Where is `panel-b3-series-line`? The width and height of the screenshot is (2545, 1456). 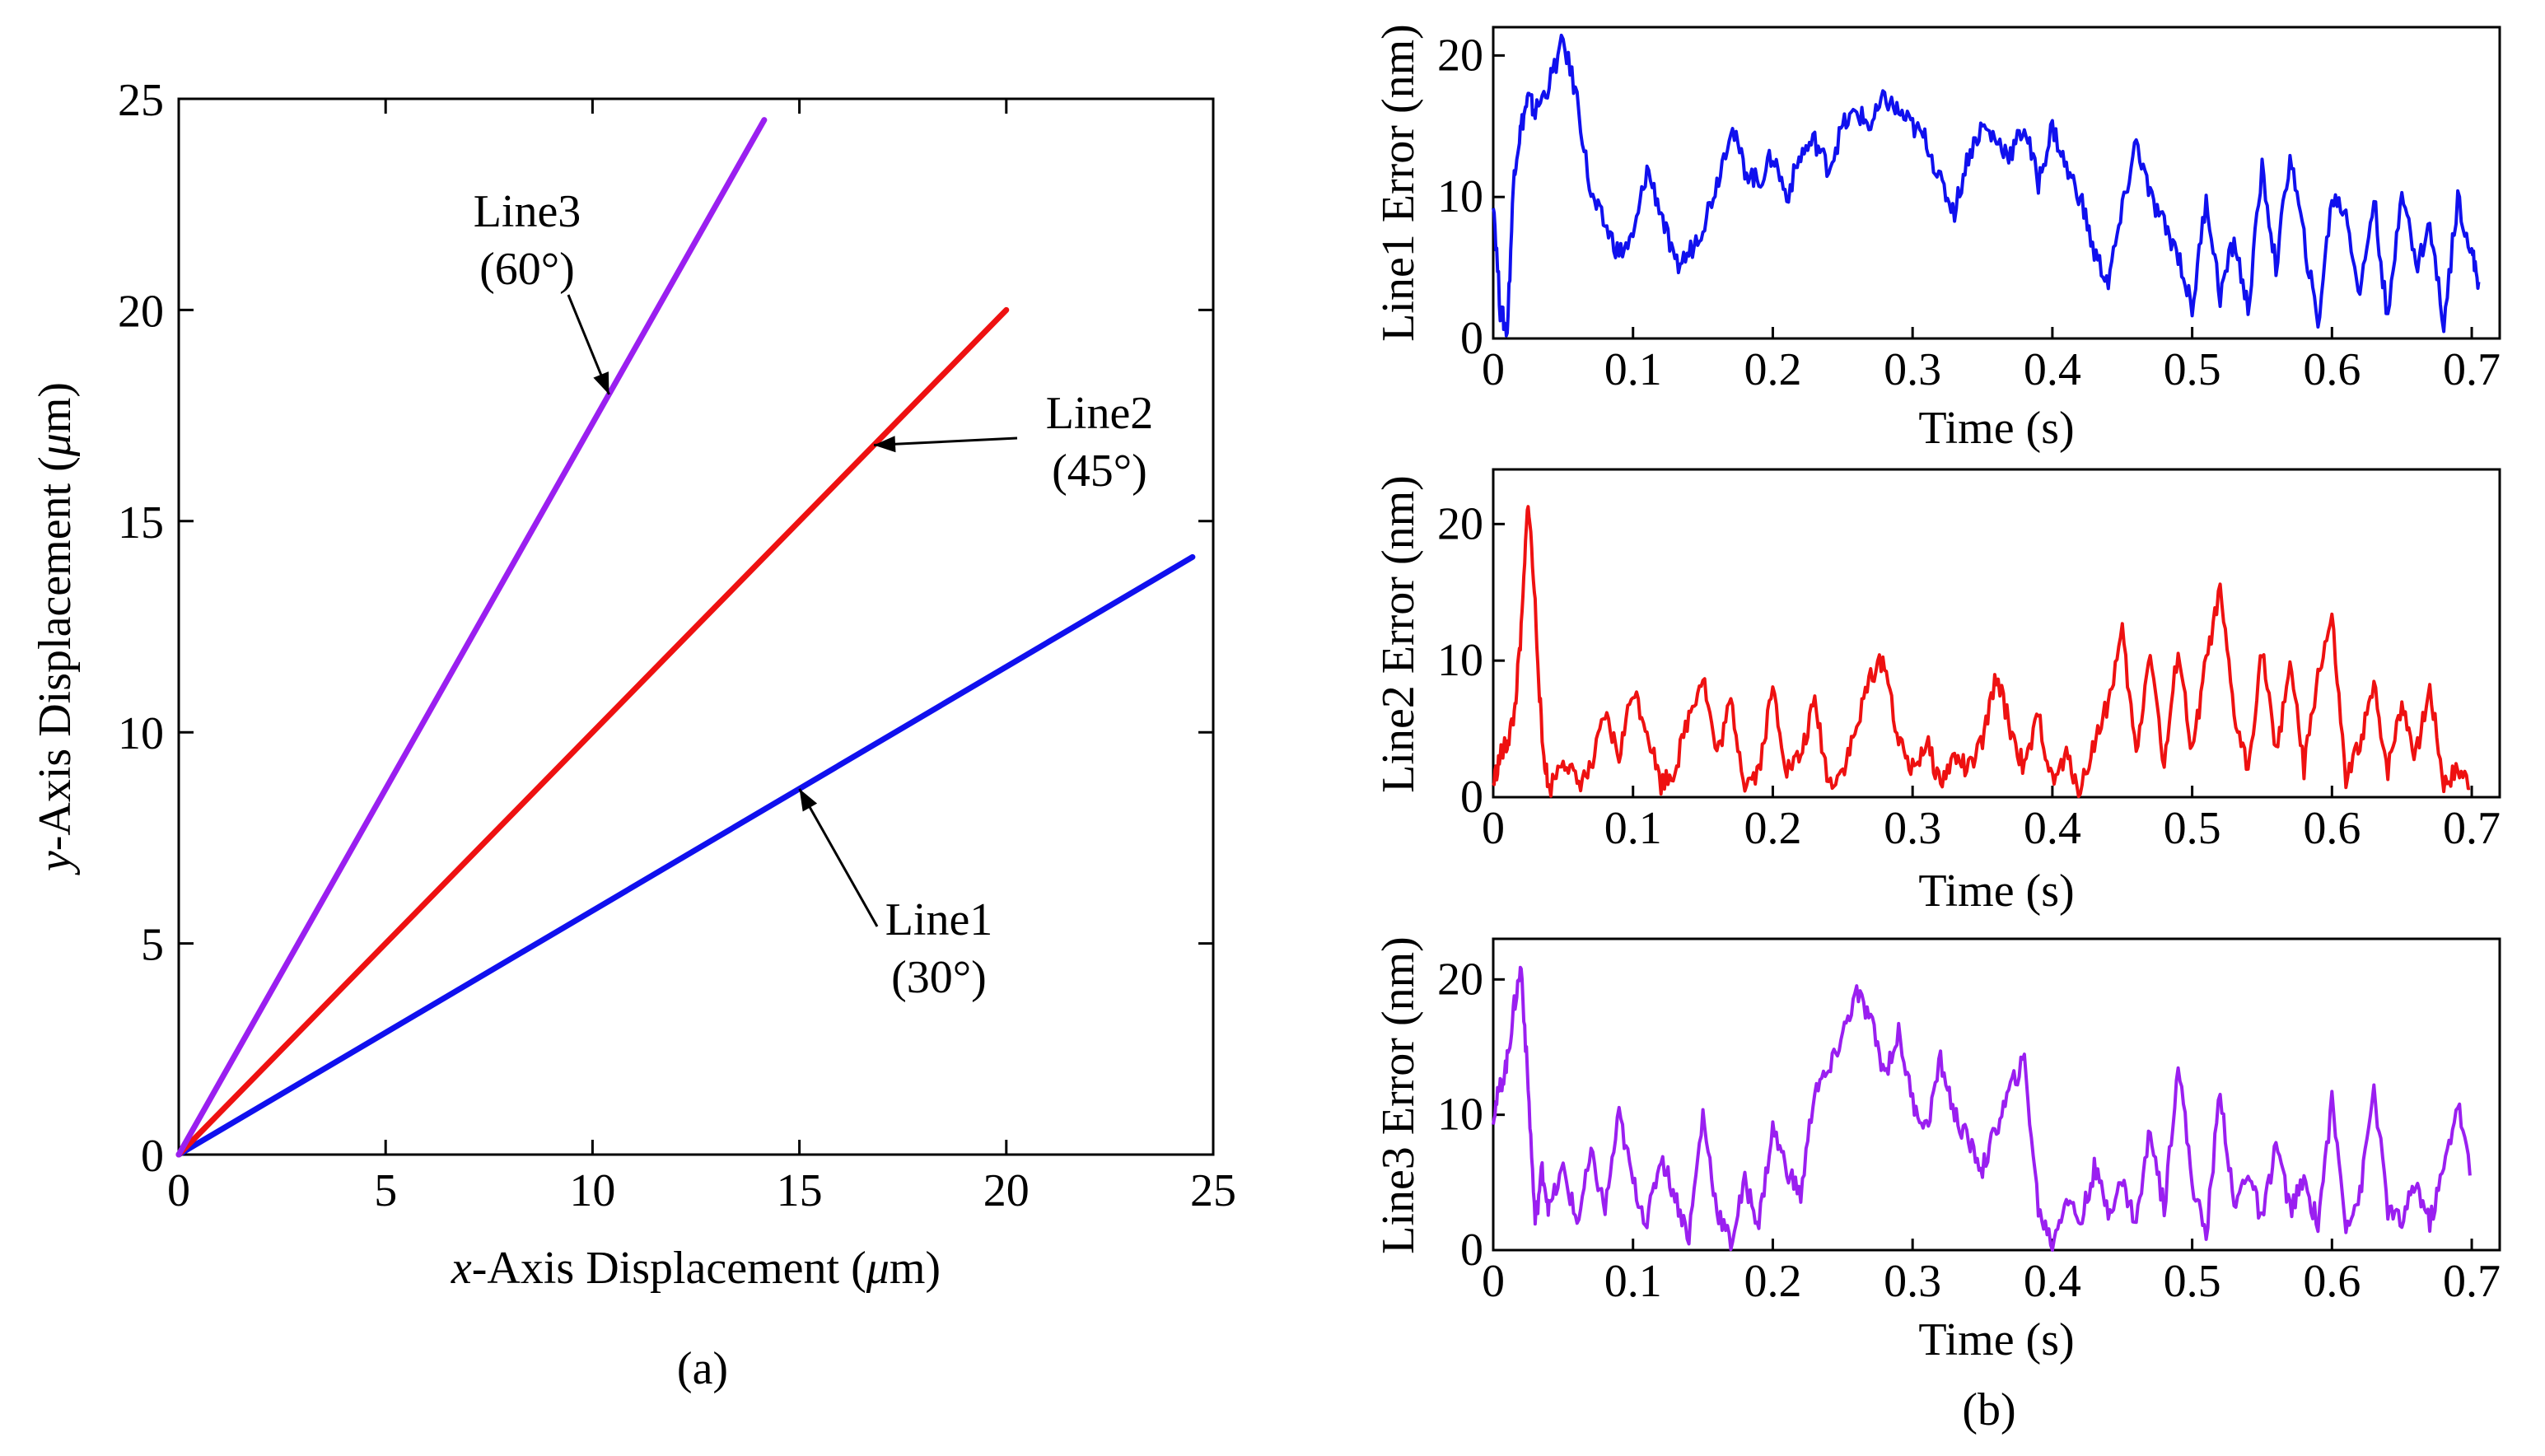
panel-b3-series-line is located at coordinates (1982, 1108).